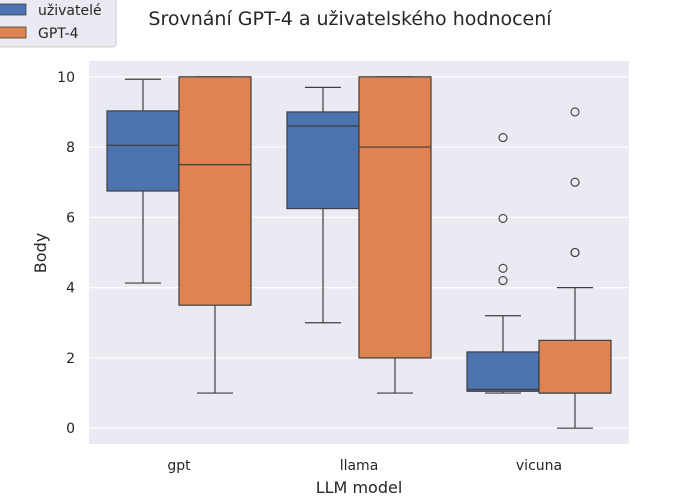  I want to click on y-tick-label: 6, so click(70, 218).